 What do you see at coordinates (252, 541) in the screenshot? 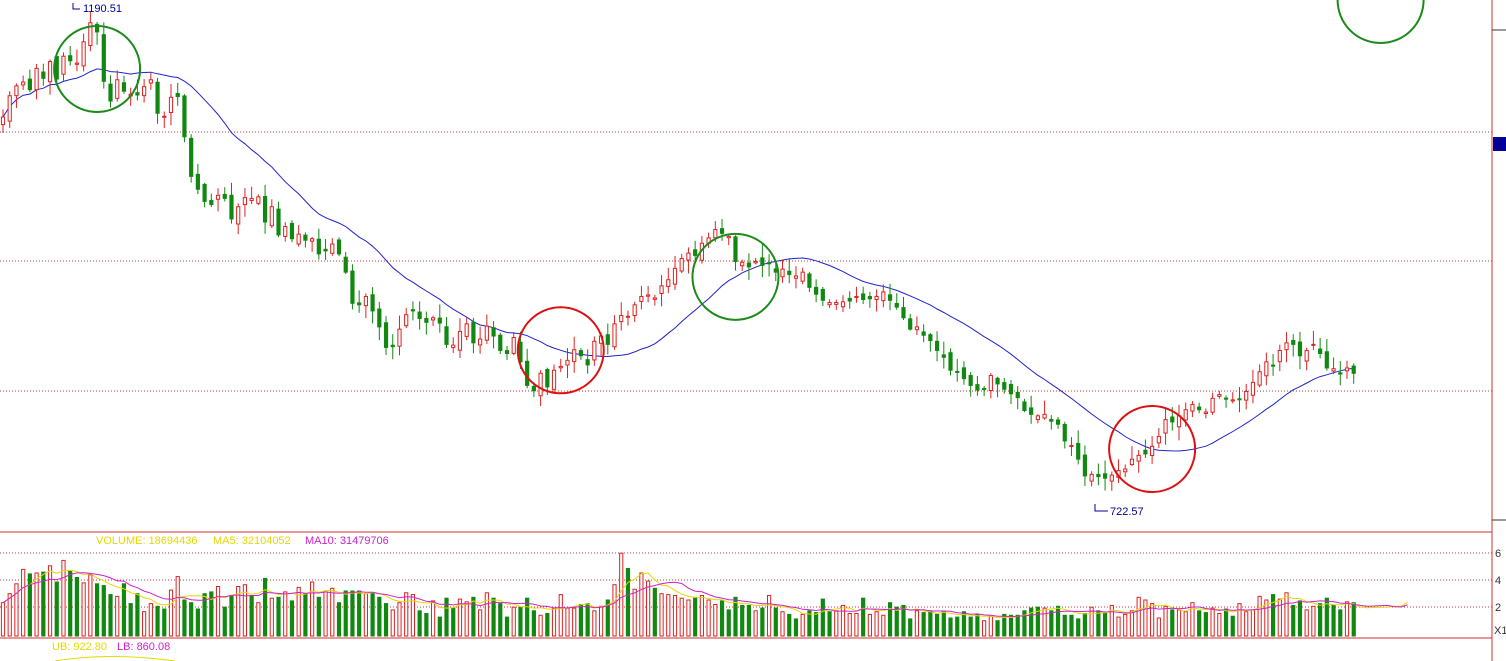
I see `volume-ma5-label: MA5: 32104052` at bounding box center [252, 541].